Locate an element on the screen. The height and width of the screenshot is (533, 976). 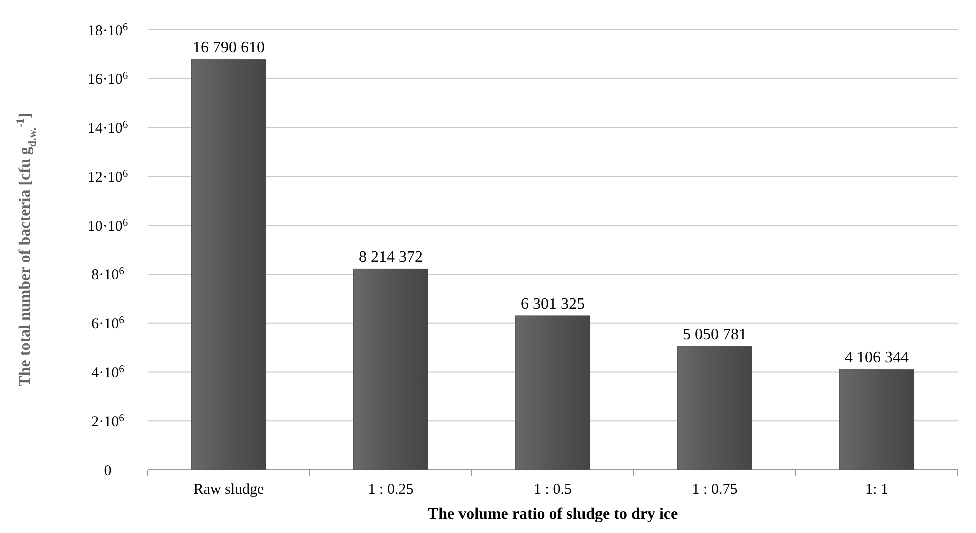
data-label: 16 790 610 is located at coordinates (229, 48).